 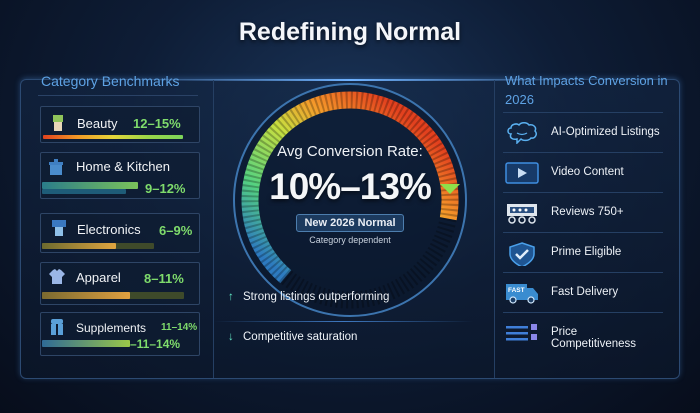 I want to click on impact-label: Price Competitiveness, so click(x=594, y=338).